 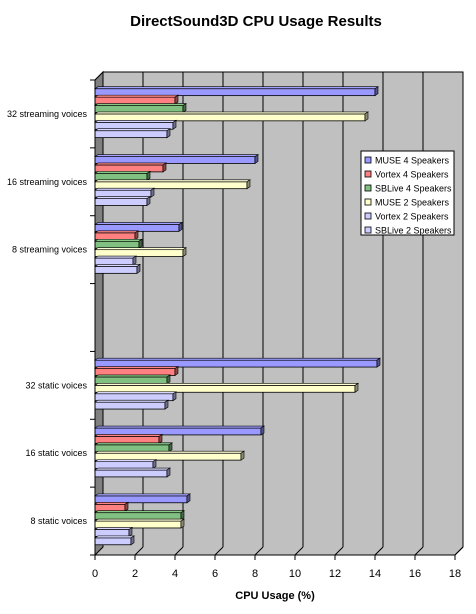 I want to click on x-tick-label: 6, so click(x=215, y=574).